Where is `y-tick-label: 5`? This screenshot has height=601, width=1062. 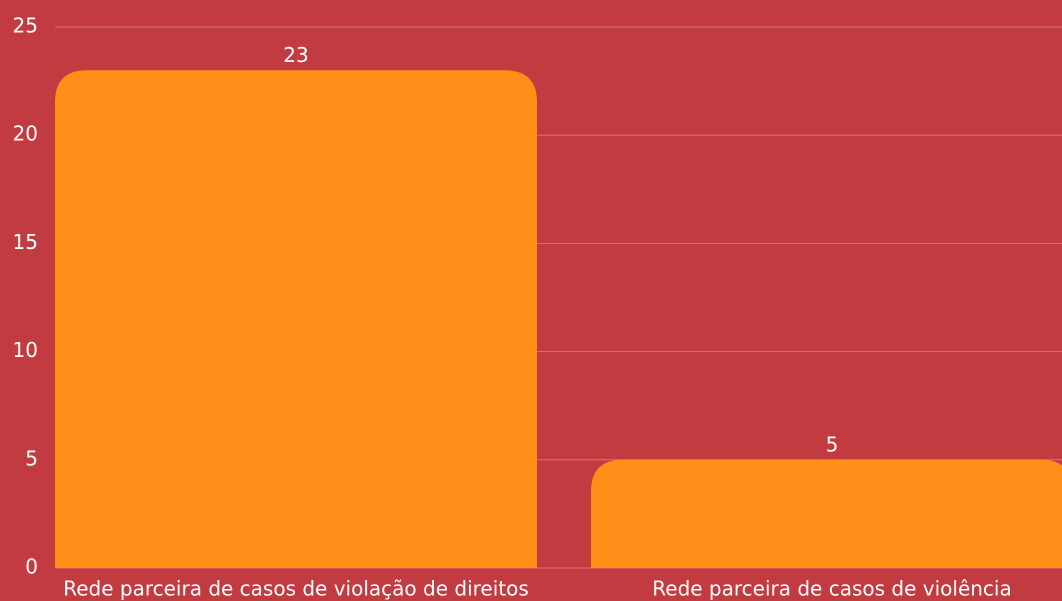 y-tick-label: 5 is located at coordinates (31, 458).